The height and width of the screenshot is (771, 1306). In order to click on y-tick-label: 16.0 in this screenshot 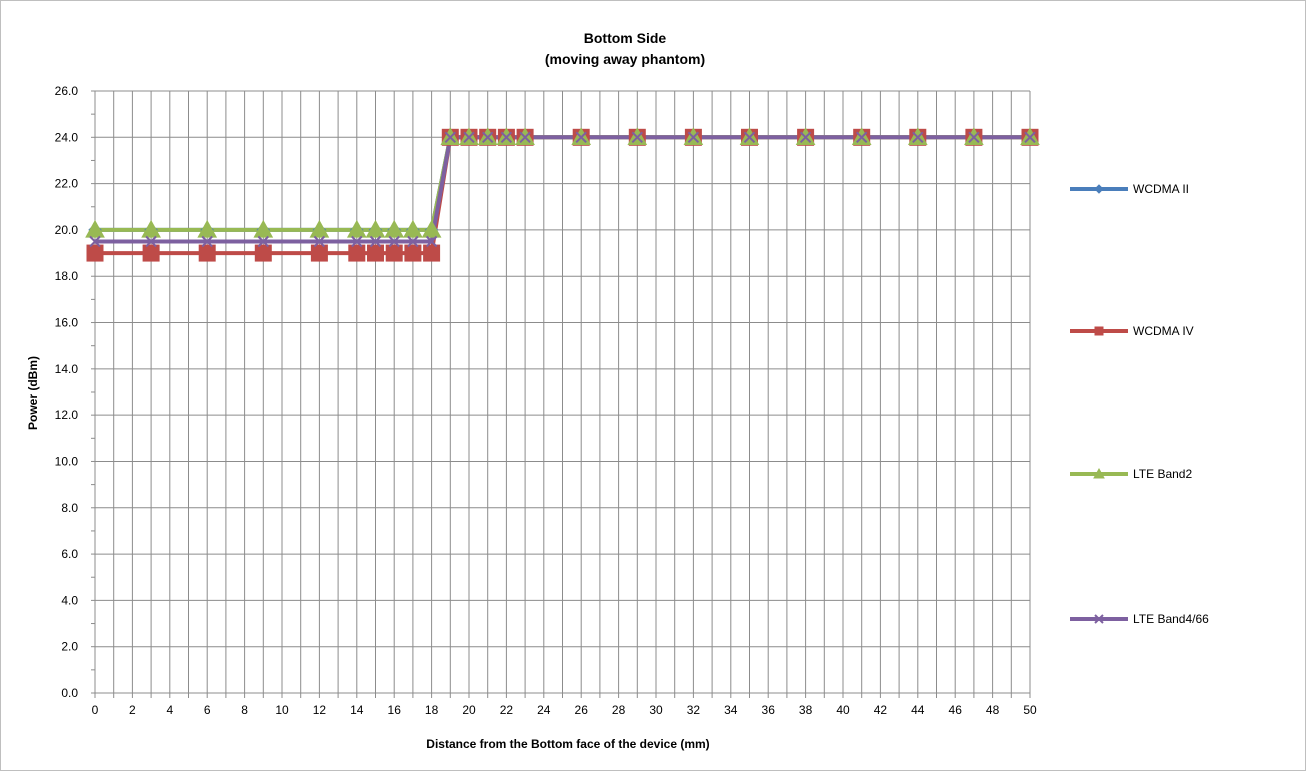, I will do `click(67, 323)`.